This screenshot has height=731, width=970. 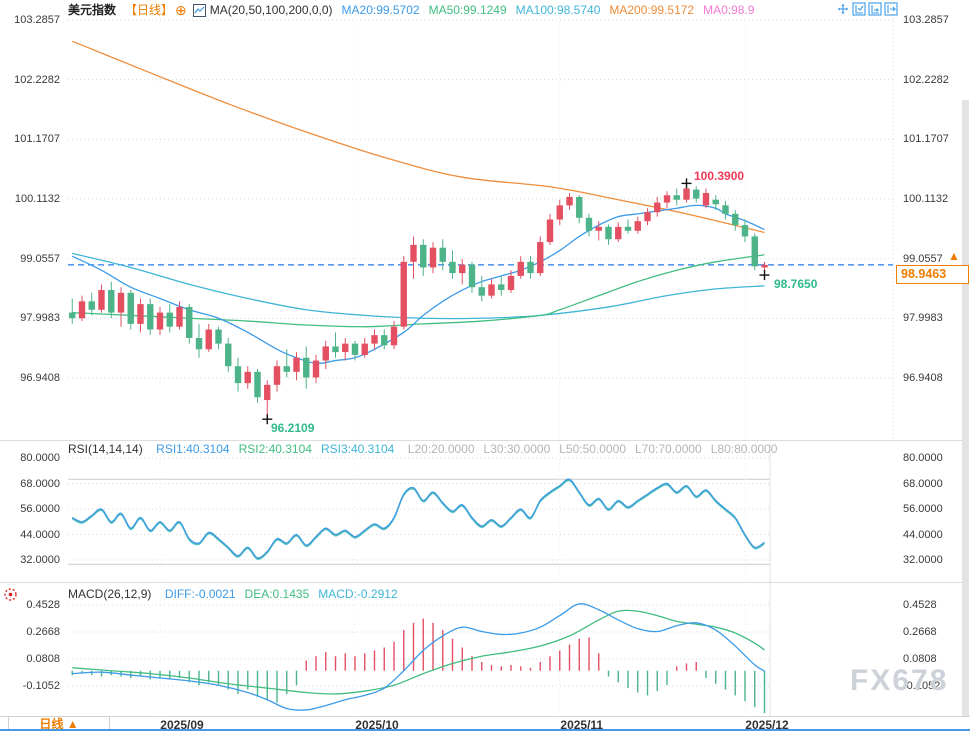 I want to click on watermark: FX678, so click(x=899, y=680).